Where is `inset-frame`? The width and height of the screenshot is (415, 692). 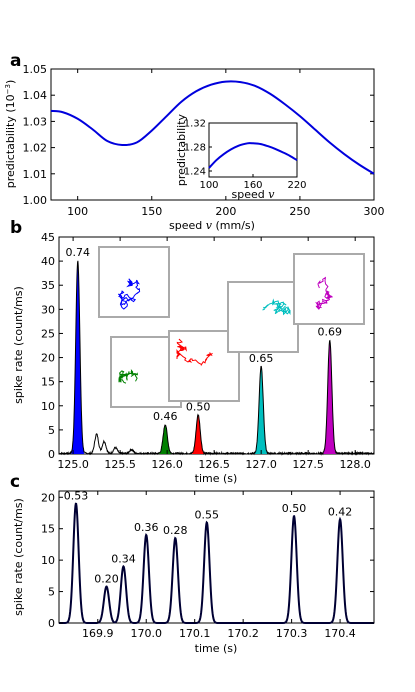 inset-frame is located at coordinates (253, 150).